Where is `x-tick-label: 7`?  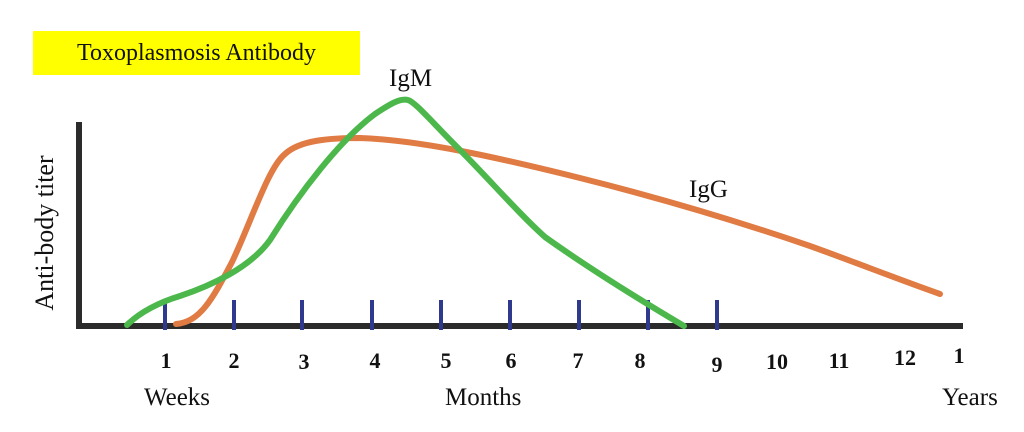
x-tick-label: 7 is located at coordinates (578, 360).